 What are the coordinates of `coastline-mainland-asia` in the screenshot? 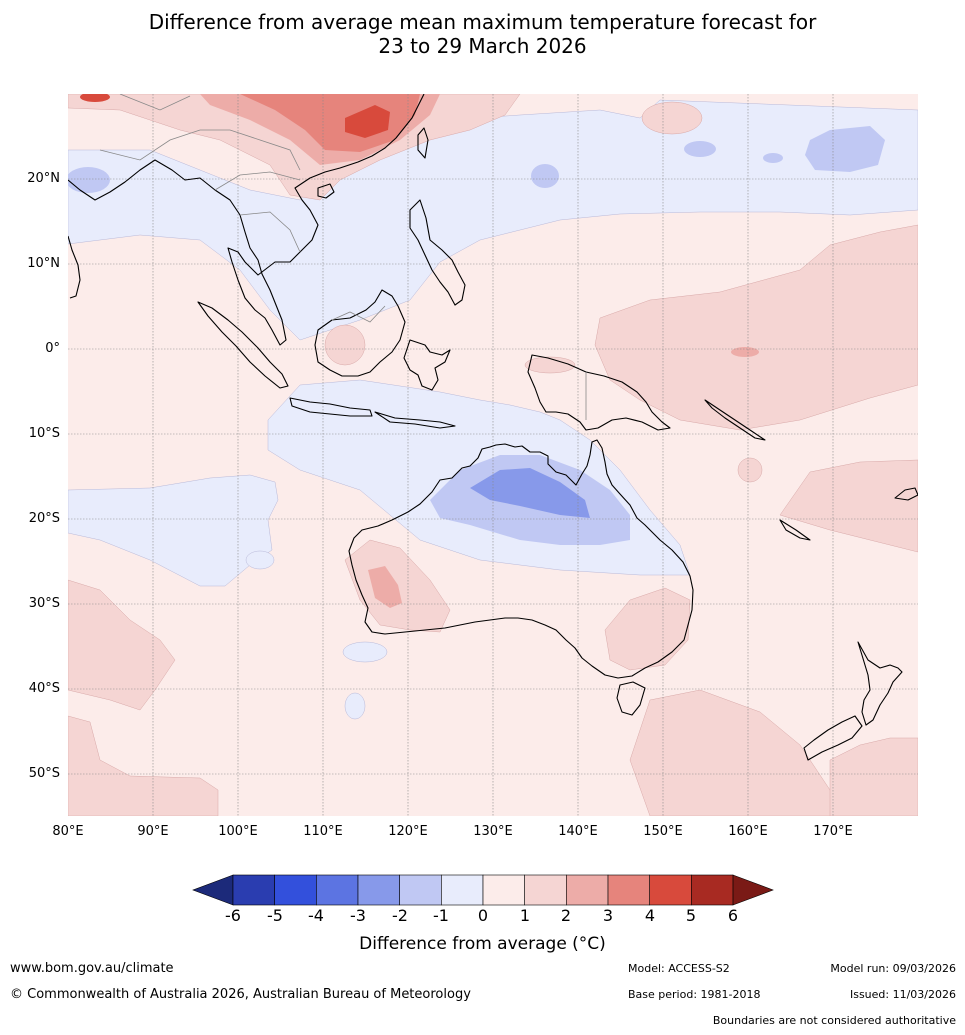 It's located at (246, 220).